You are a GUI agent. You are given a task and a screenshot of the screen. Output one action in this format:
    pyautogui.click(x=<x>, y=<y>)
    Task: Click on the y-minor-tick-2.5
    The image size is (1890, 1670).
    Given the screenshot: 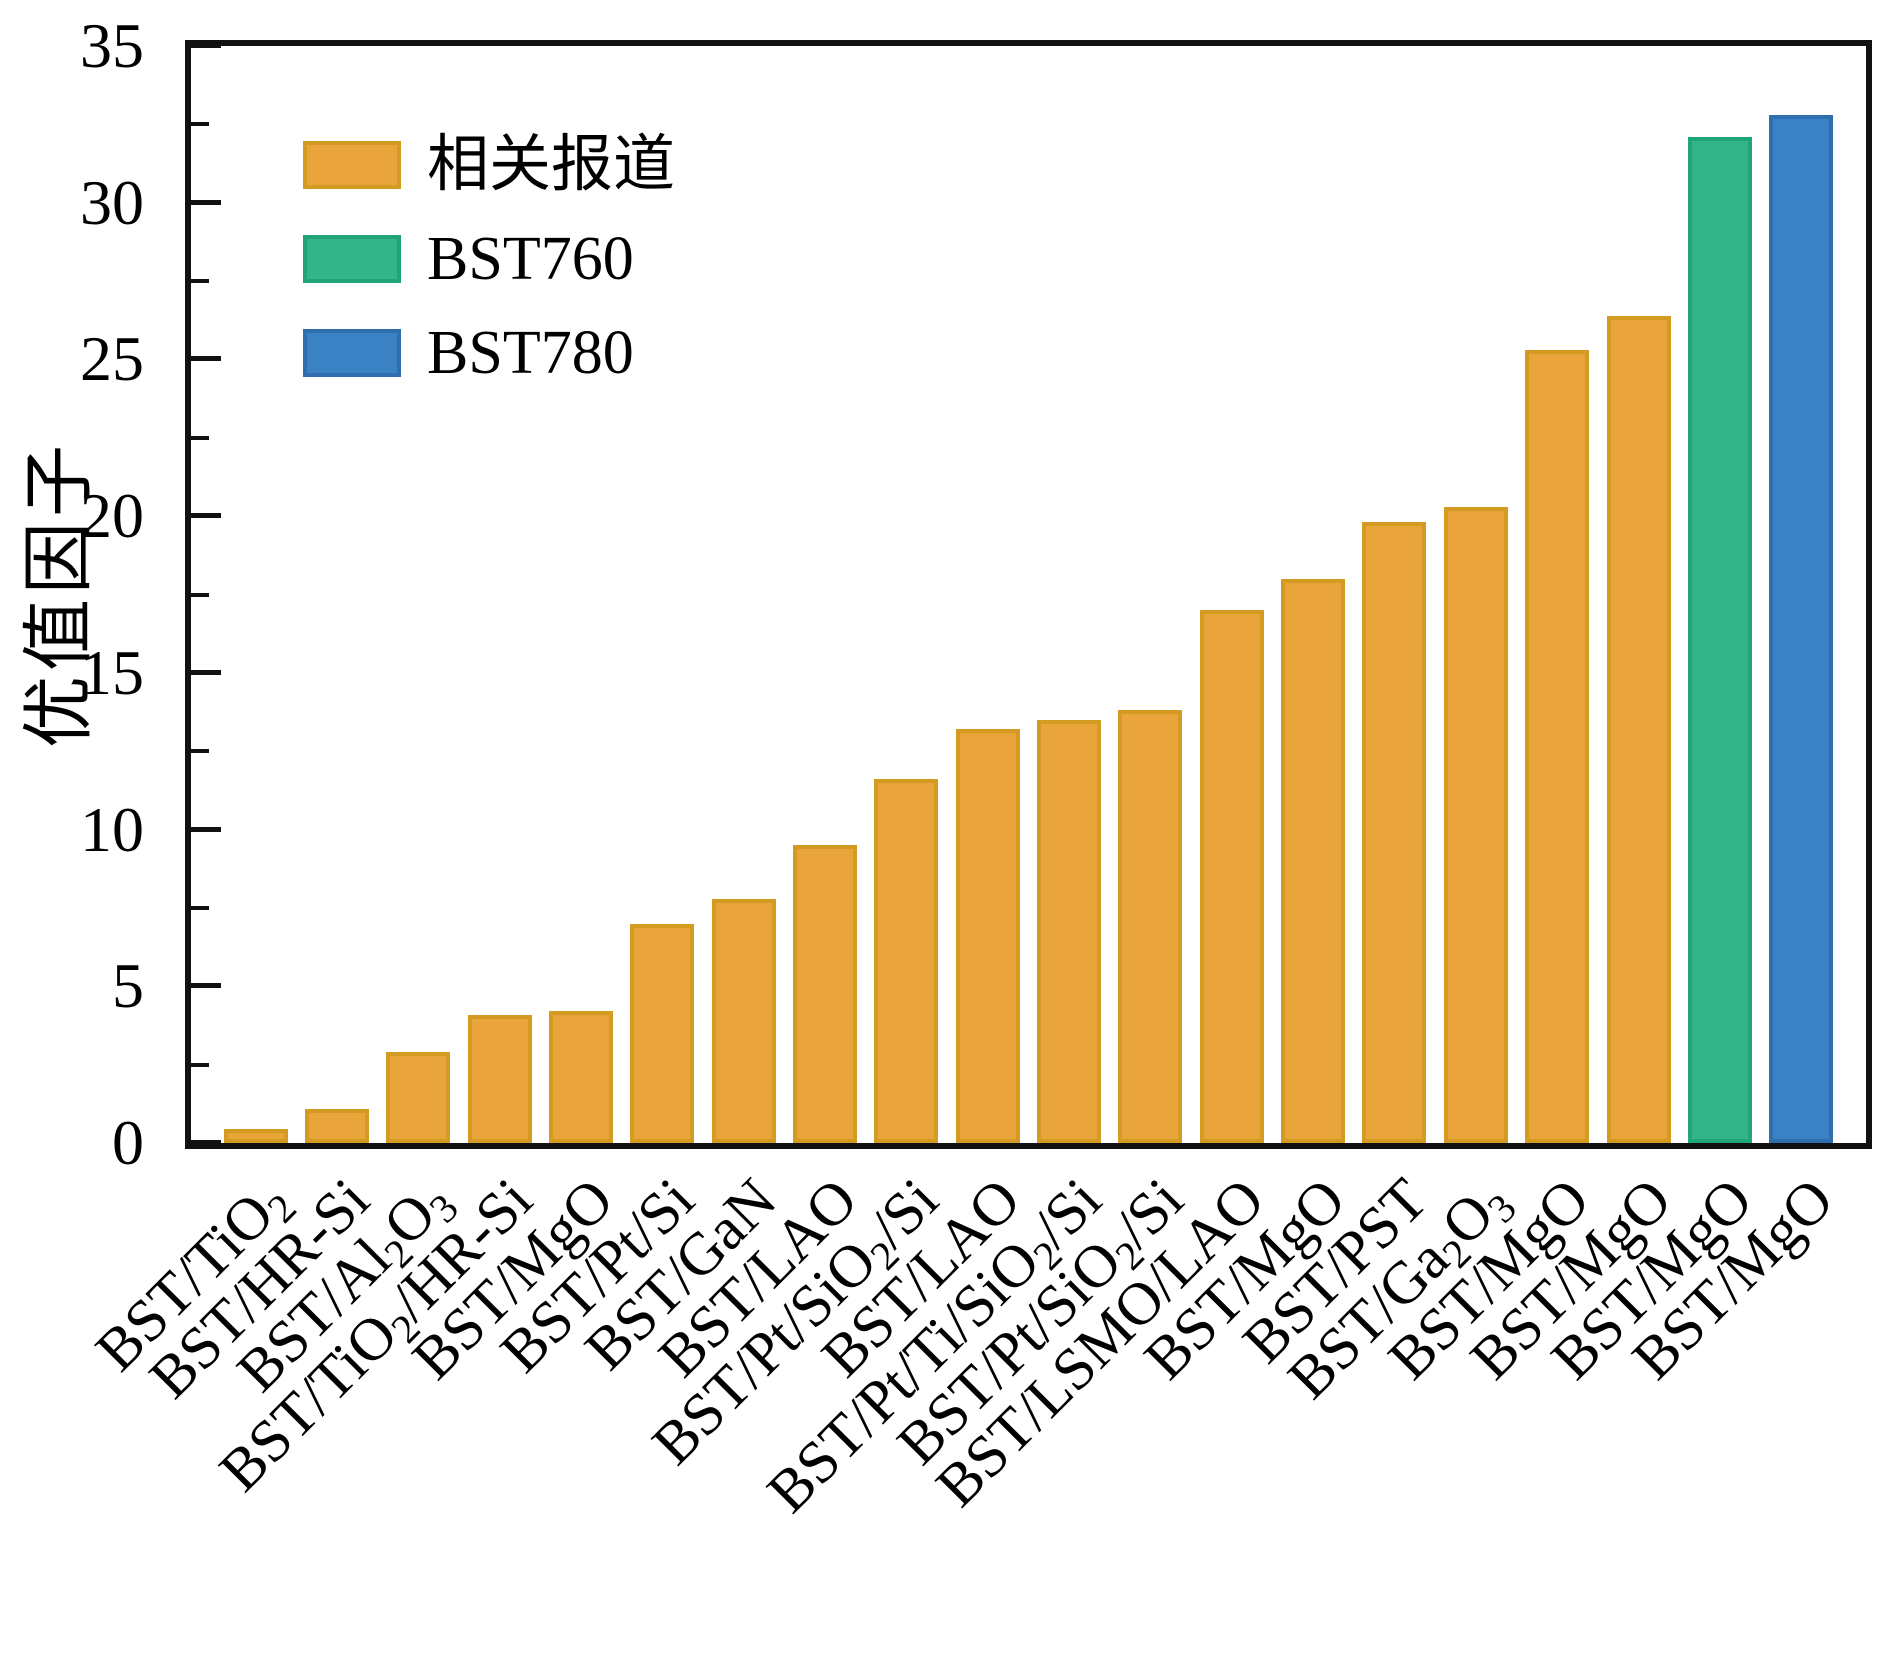 What is the action you would take?
    pyautogui.click(x=200, y=1064)
    